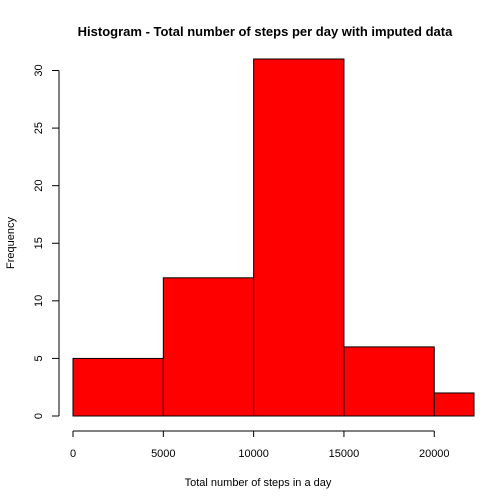  Describe the element at coordinates (39, 186) in the screenshot. I see `y-tick-label: 20` at that location.